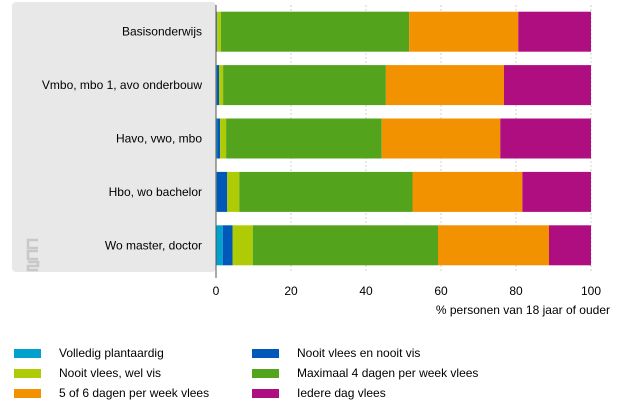  What do you see at coordinates (162, 32) in the screenshot?
I see `category-label: Basisonderwijs` at bounding box center [162, 32].